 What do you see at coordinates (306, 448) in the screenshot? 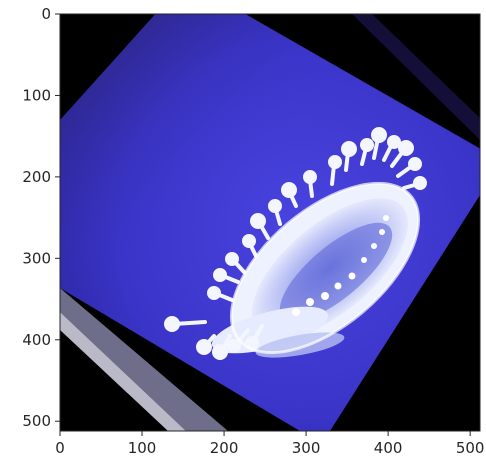
I see `x-tick-label: 300` at bounding box center [306, 448].